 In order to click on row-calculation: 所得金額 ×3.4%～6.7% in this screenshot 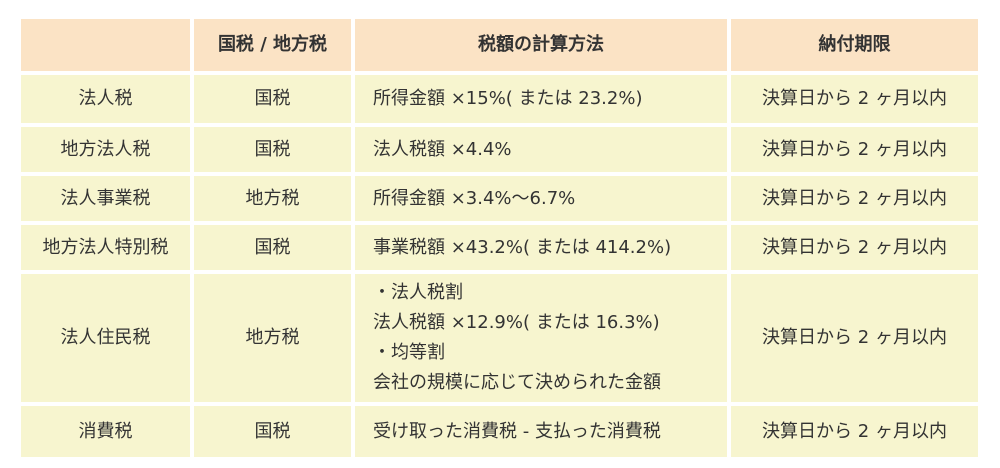, I will do `click(541, 198)`.